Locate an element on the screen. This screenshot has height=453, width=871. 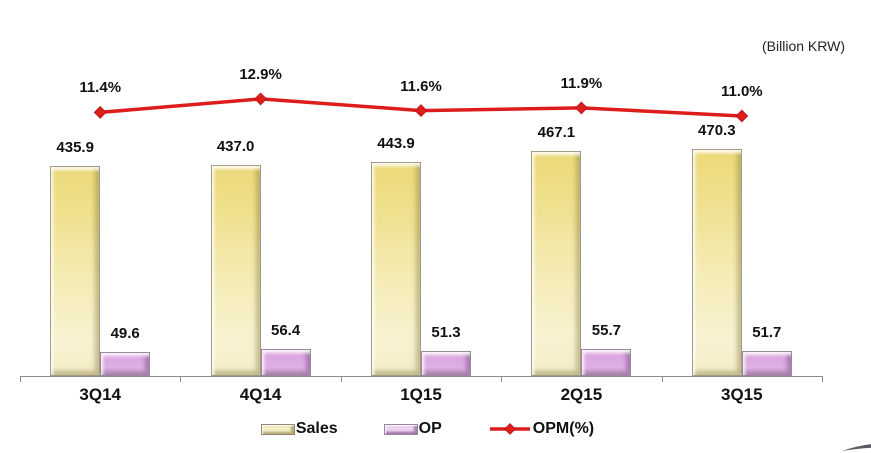
op-value-label: 51.3 is located at coordinates (446, 332).